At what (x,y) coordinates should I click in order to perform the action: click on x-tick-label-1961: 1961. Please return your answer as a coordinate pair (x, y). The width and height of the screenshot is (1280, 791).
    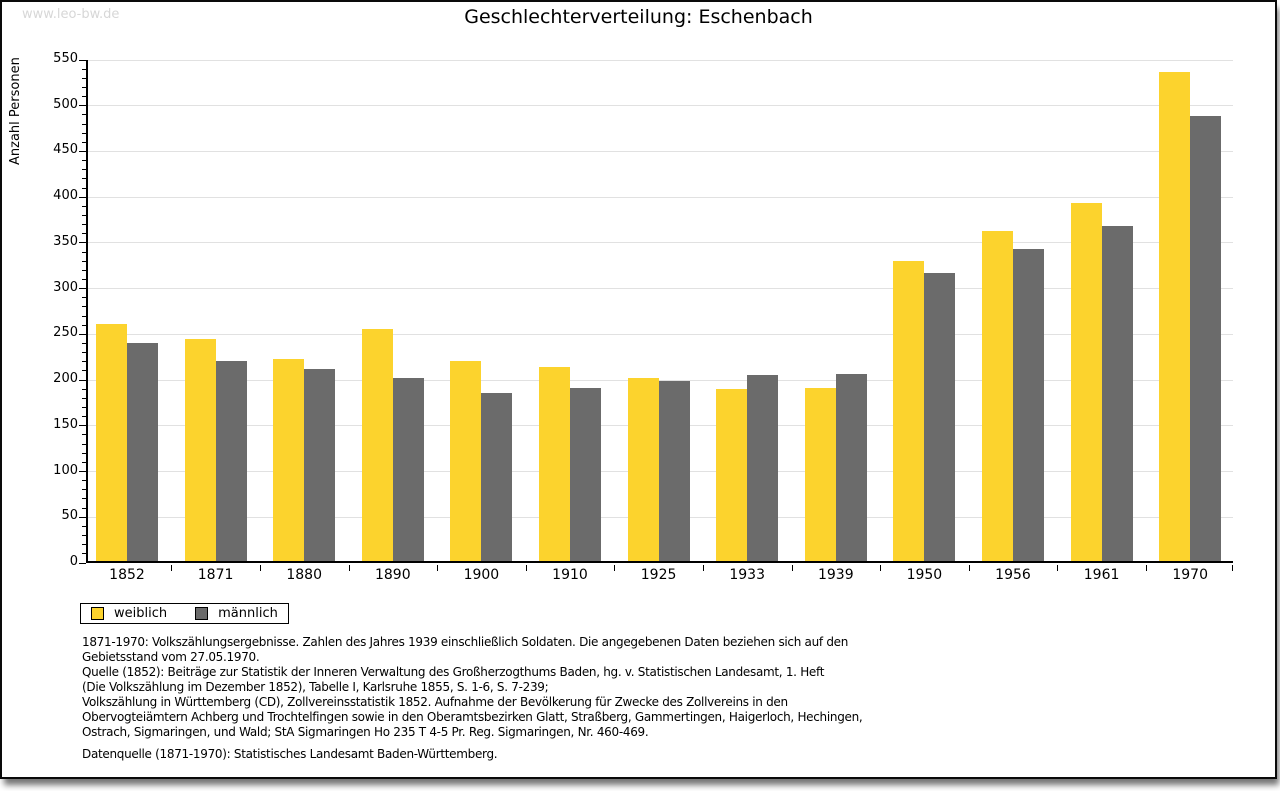
    Looking at the image, I should click on (1101, 575).